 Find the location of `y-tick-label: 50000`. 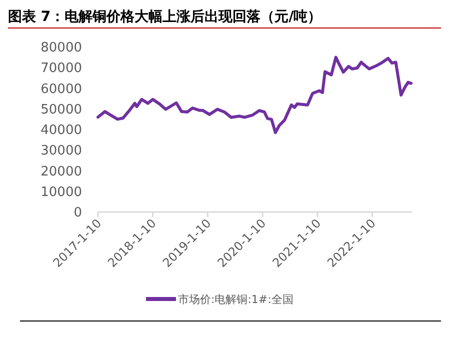

y-tick-label: 50000 is located at coordinates (61, 110).